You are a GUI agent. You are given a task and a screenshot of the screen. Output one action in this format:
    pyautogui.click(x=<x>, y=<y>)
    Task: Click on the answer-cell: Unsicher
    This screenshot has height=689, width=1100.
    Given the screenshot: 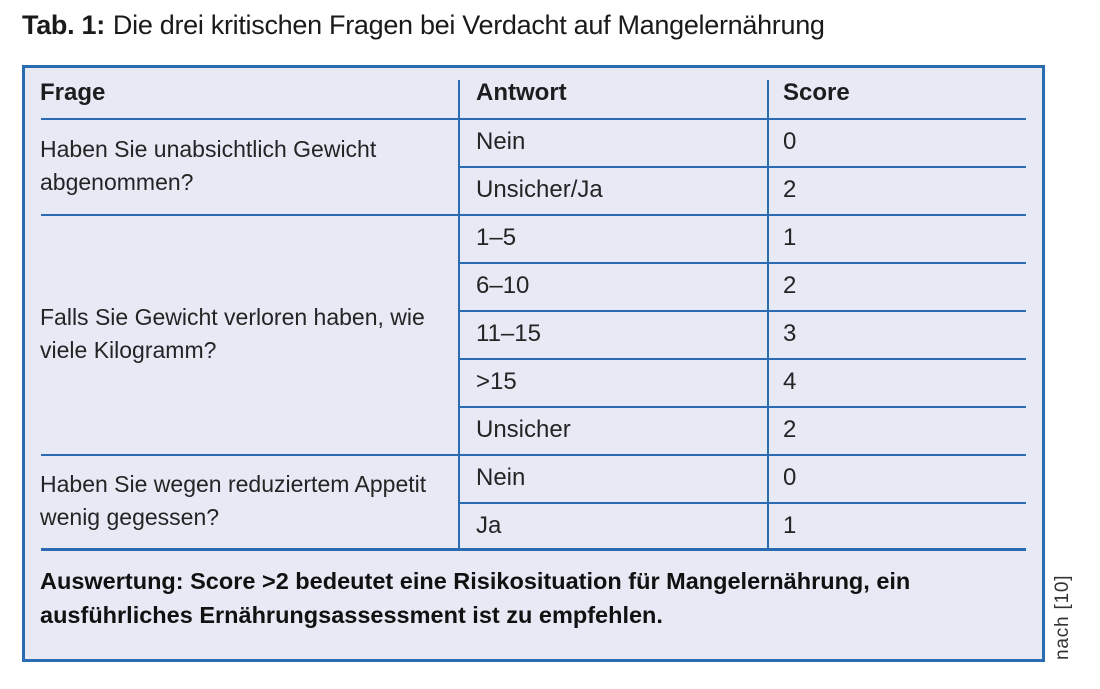 What is the action you would take?
    pyautogui.click(x=523, y=429)
    